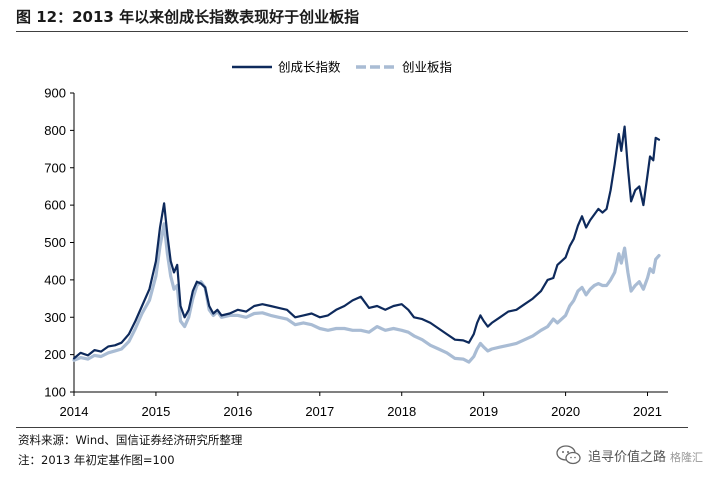  What do you see at coordinates (647, 411) in the screenshot?
I see `x-tick-label: 2021` at bounding box center [647, 411].